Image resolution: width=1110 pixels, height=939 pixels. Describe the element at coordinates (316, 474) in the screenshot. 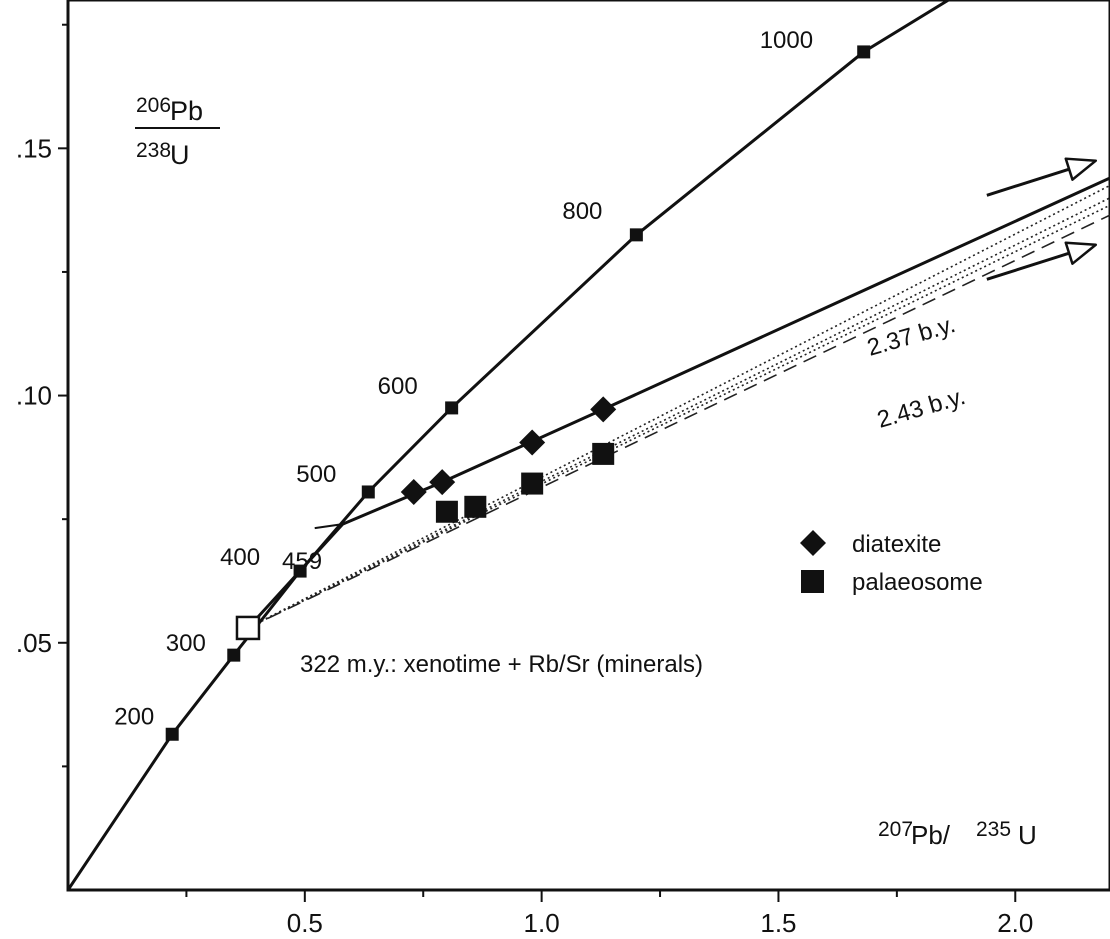

I see `concordia-age-label: 500` at that location.